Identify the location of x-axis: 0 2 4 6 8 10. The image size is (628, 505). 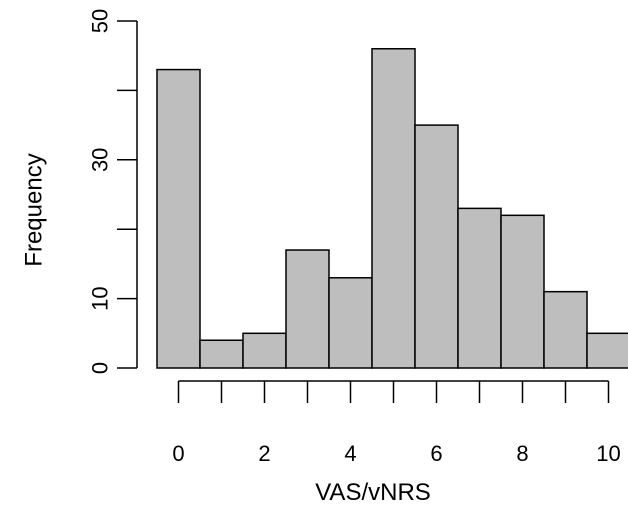
(396, 423).